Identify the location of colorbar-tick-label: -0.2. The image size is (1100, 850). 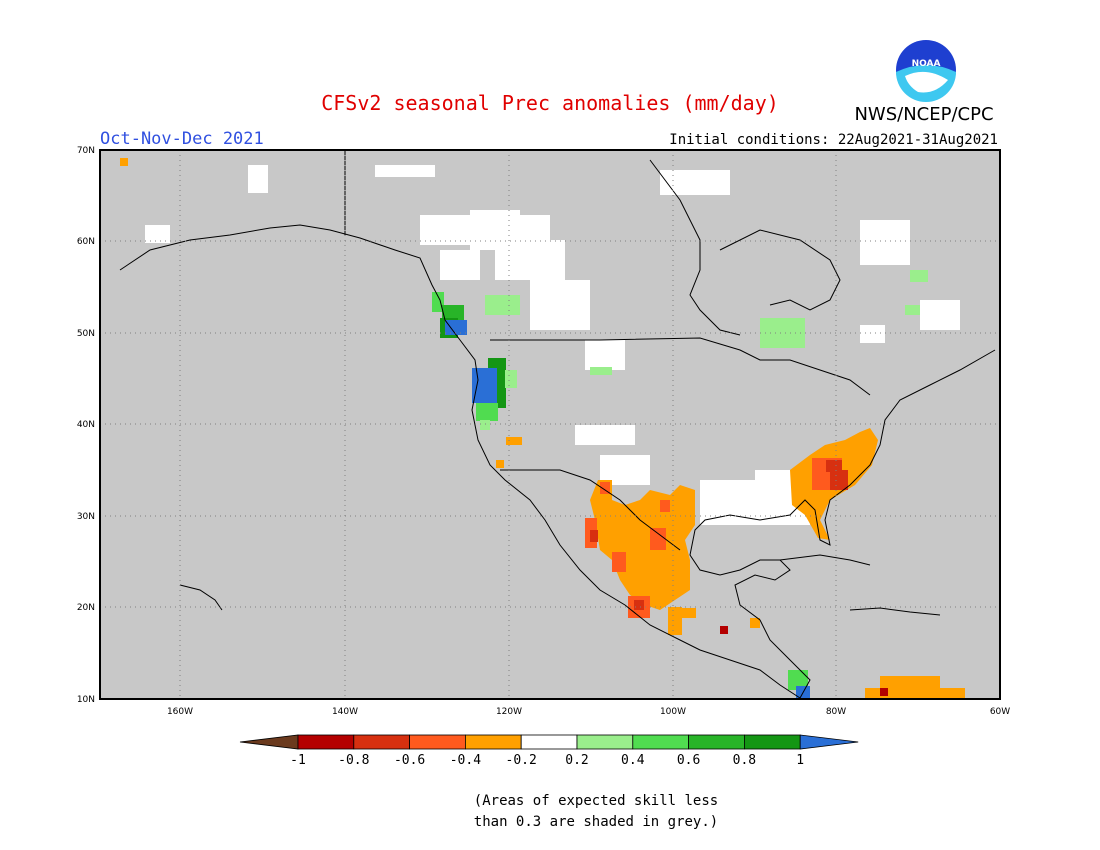
(521, 760).